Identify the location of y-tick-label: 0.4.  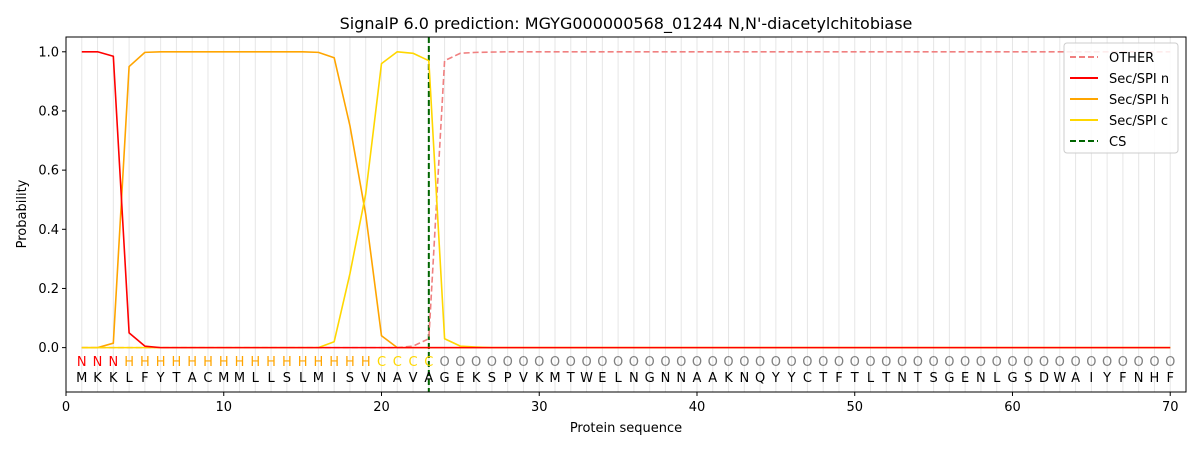
(48, 230).